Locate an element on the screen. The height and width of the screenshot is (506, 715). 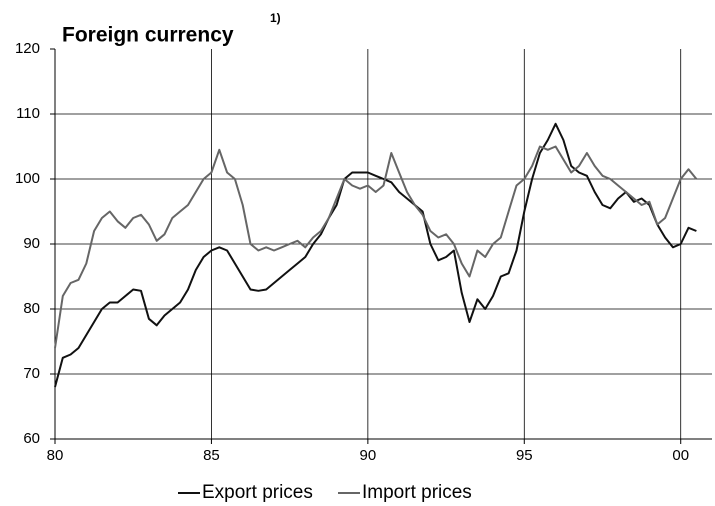
title-note: 1) is located at coordinates (275, 18).